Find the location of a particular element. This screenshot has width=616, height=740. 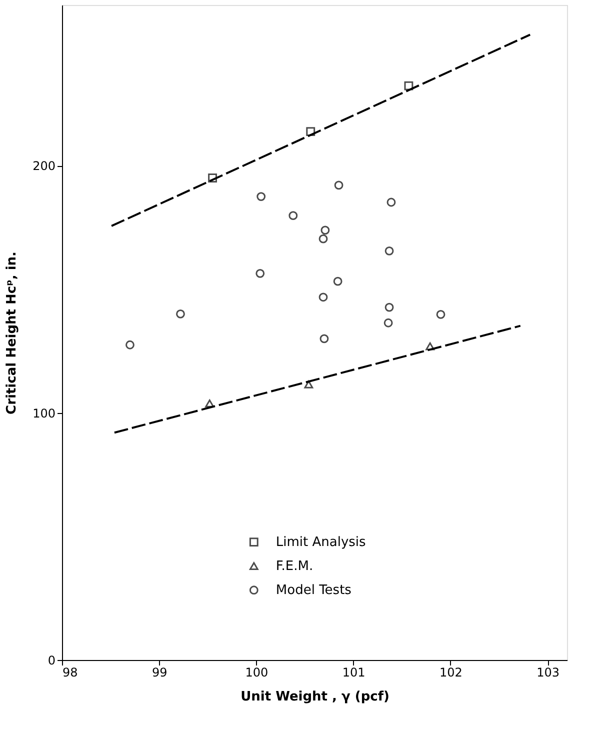

legend-label: Limit Analysis is located at coordinates (321, 542).